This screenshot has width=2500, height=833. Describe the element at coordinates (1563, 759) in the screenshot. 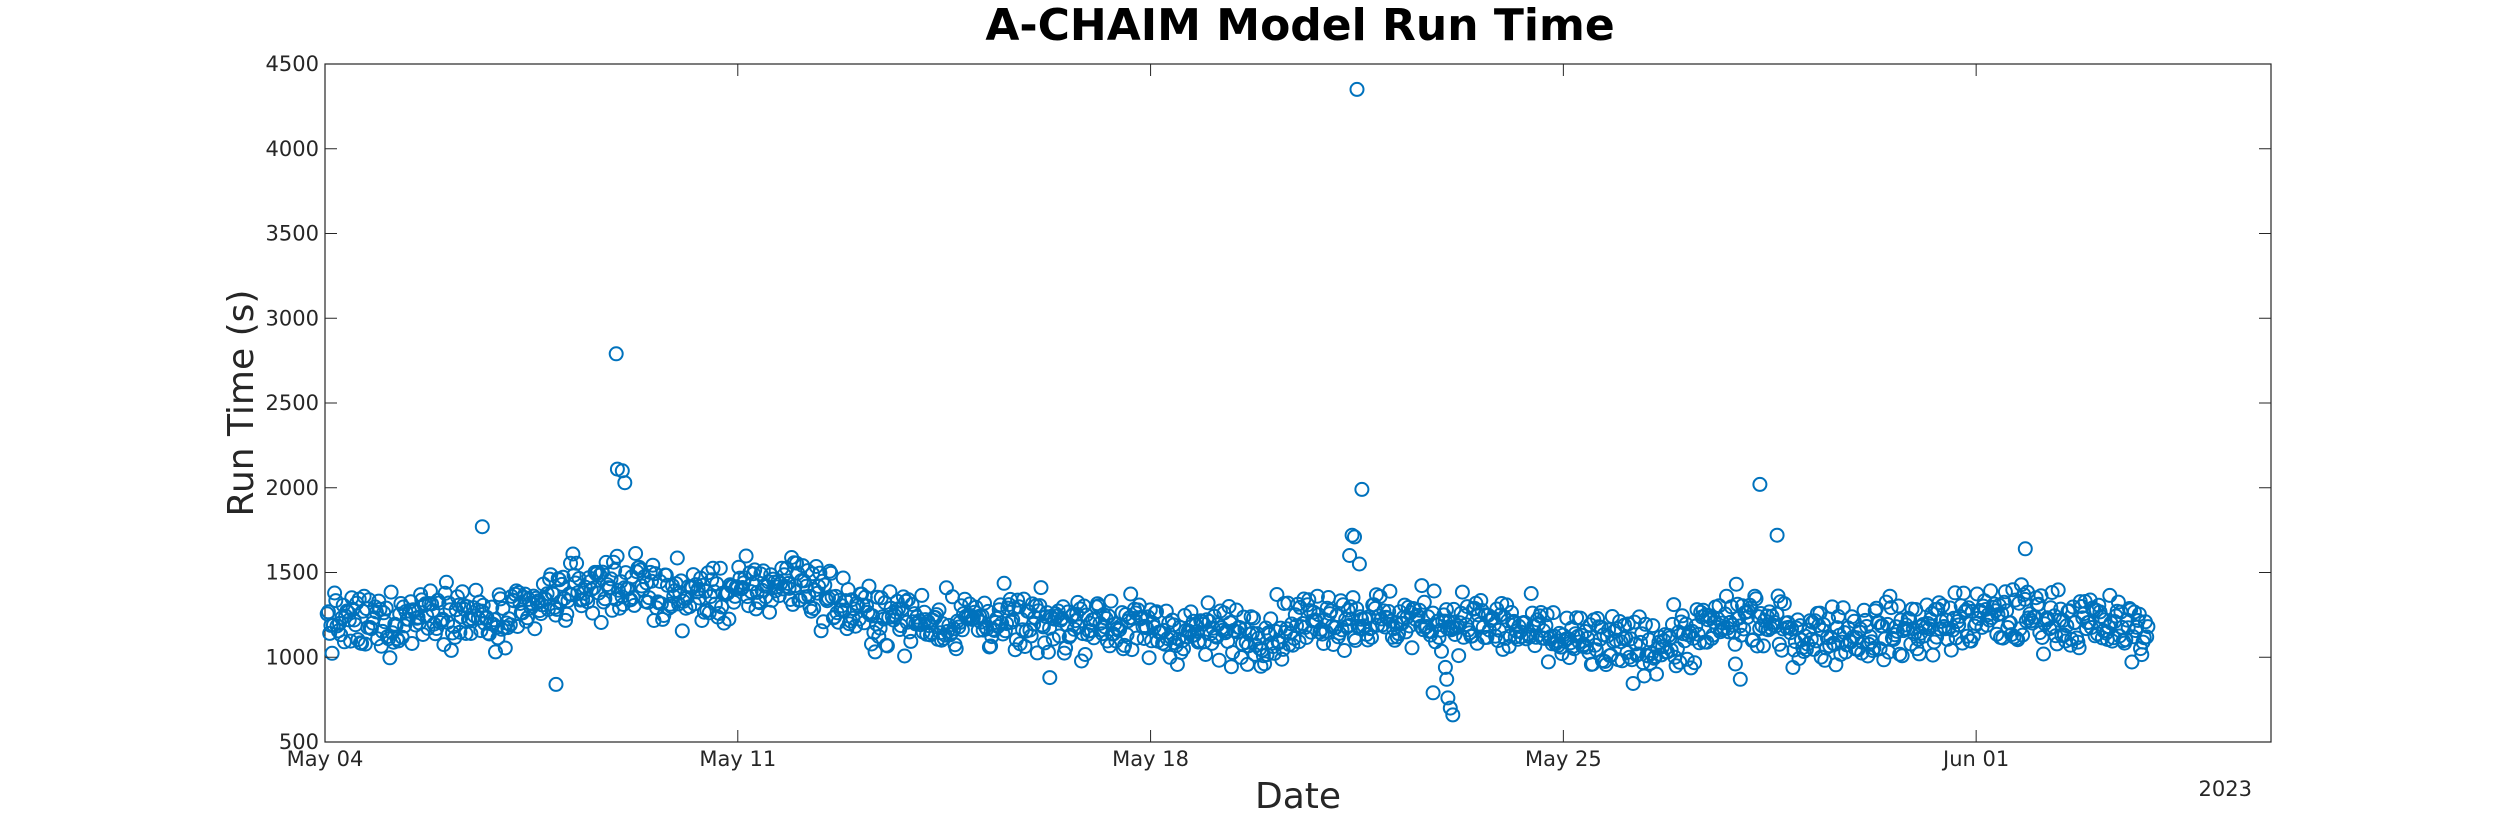

I see `x-tick-label: May 25` at that location.